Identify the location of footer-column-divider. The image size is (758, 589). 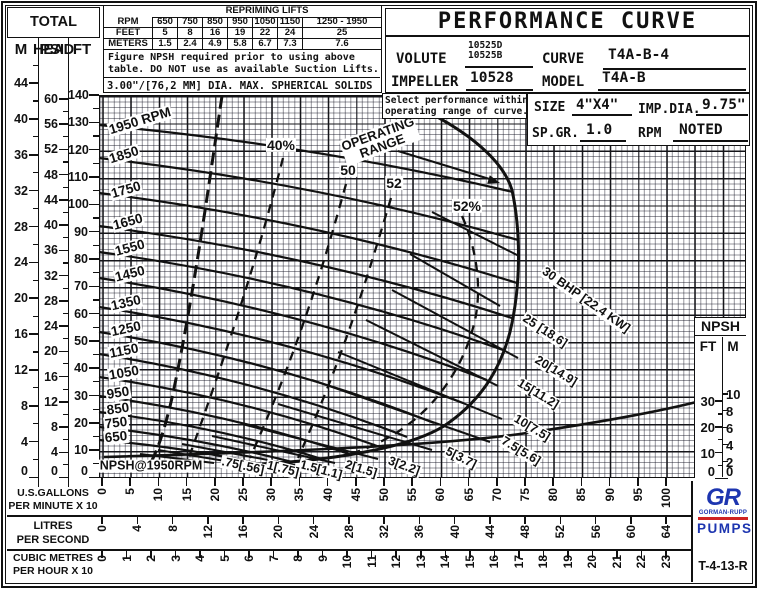
(692, 531).